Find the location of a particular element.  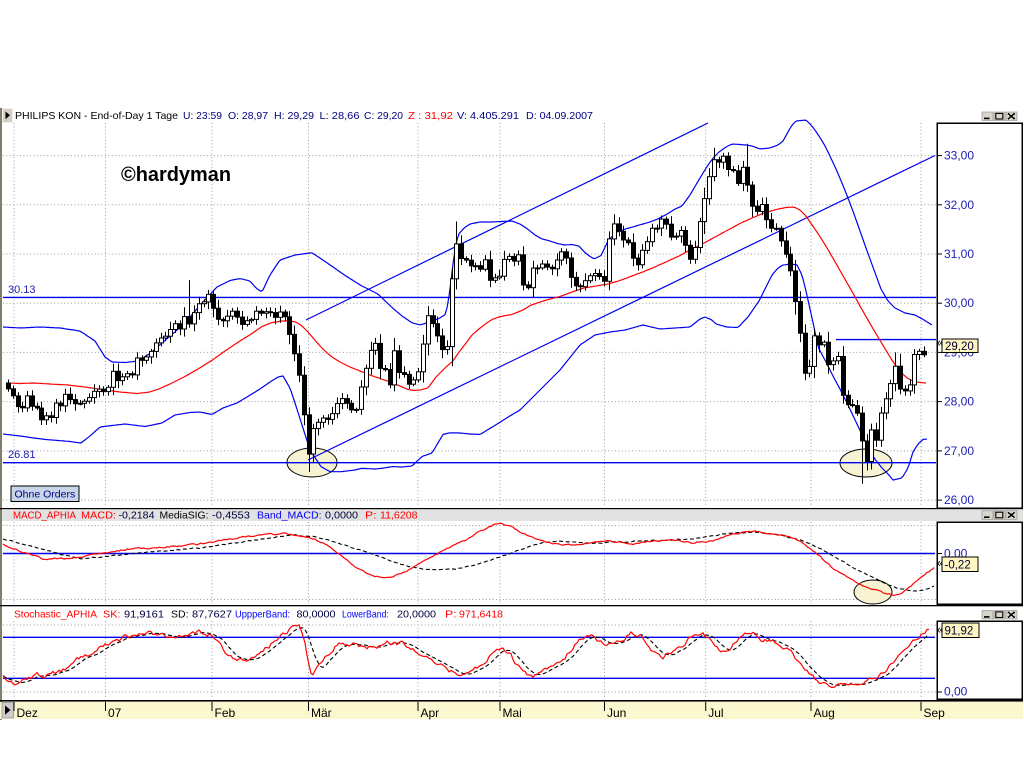

svg-text: H: 29,29 is located at coordinates (294, 116).